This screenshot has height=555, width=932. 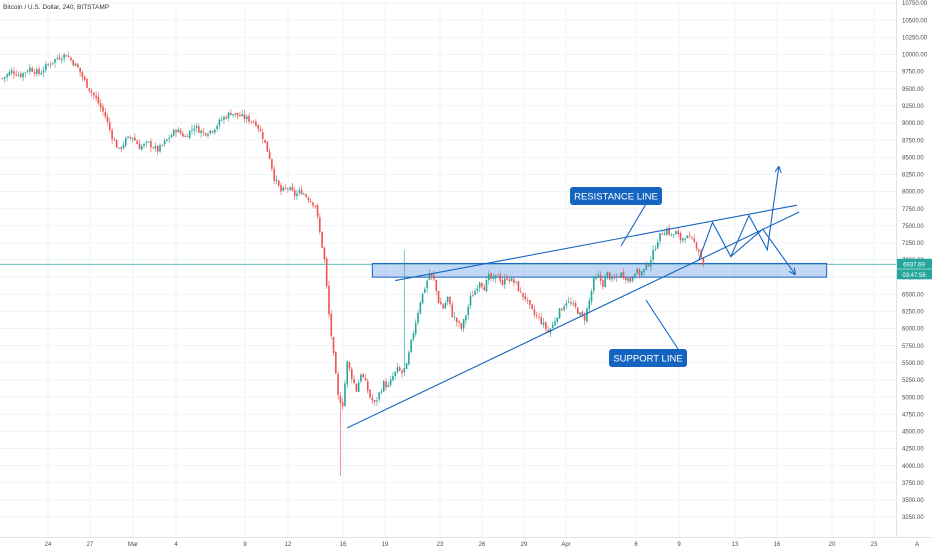 I want to click on resistance-line, so click(x=596, y=243).